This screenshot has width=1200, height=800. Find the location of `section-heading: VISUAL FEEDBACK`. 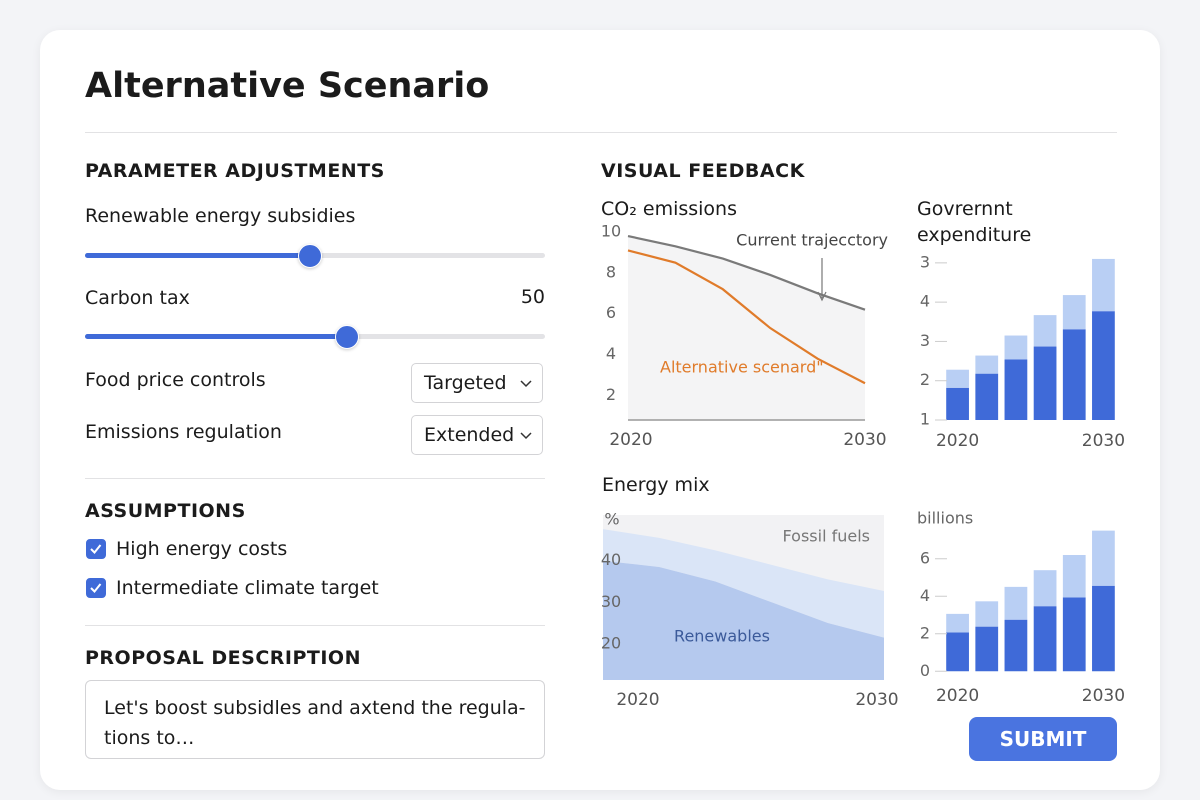

section-heading: VISUAL FEEDBACK is located at coordinates (703, 171).